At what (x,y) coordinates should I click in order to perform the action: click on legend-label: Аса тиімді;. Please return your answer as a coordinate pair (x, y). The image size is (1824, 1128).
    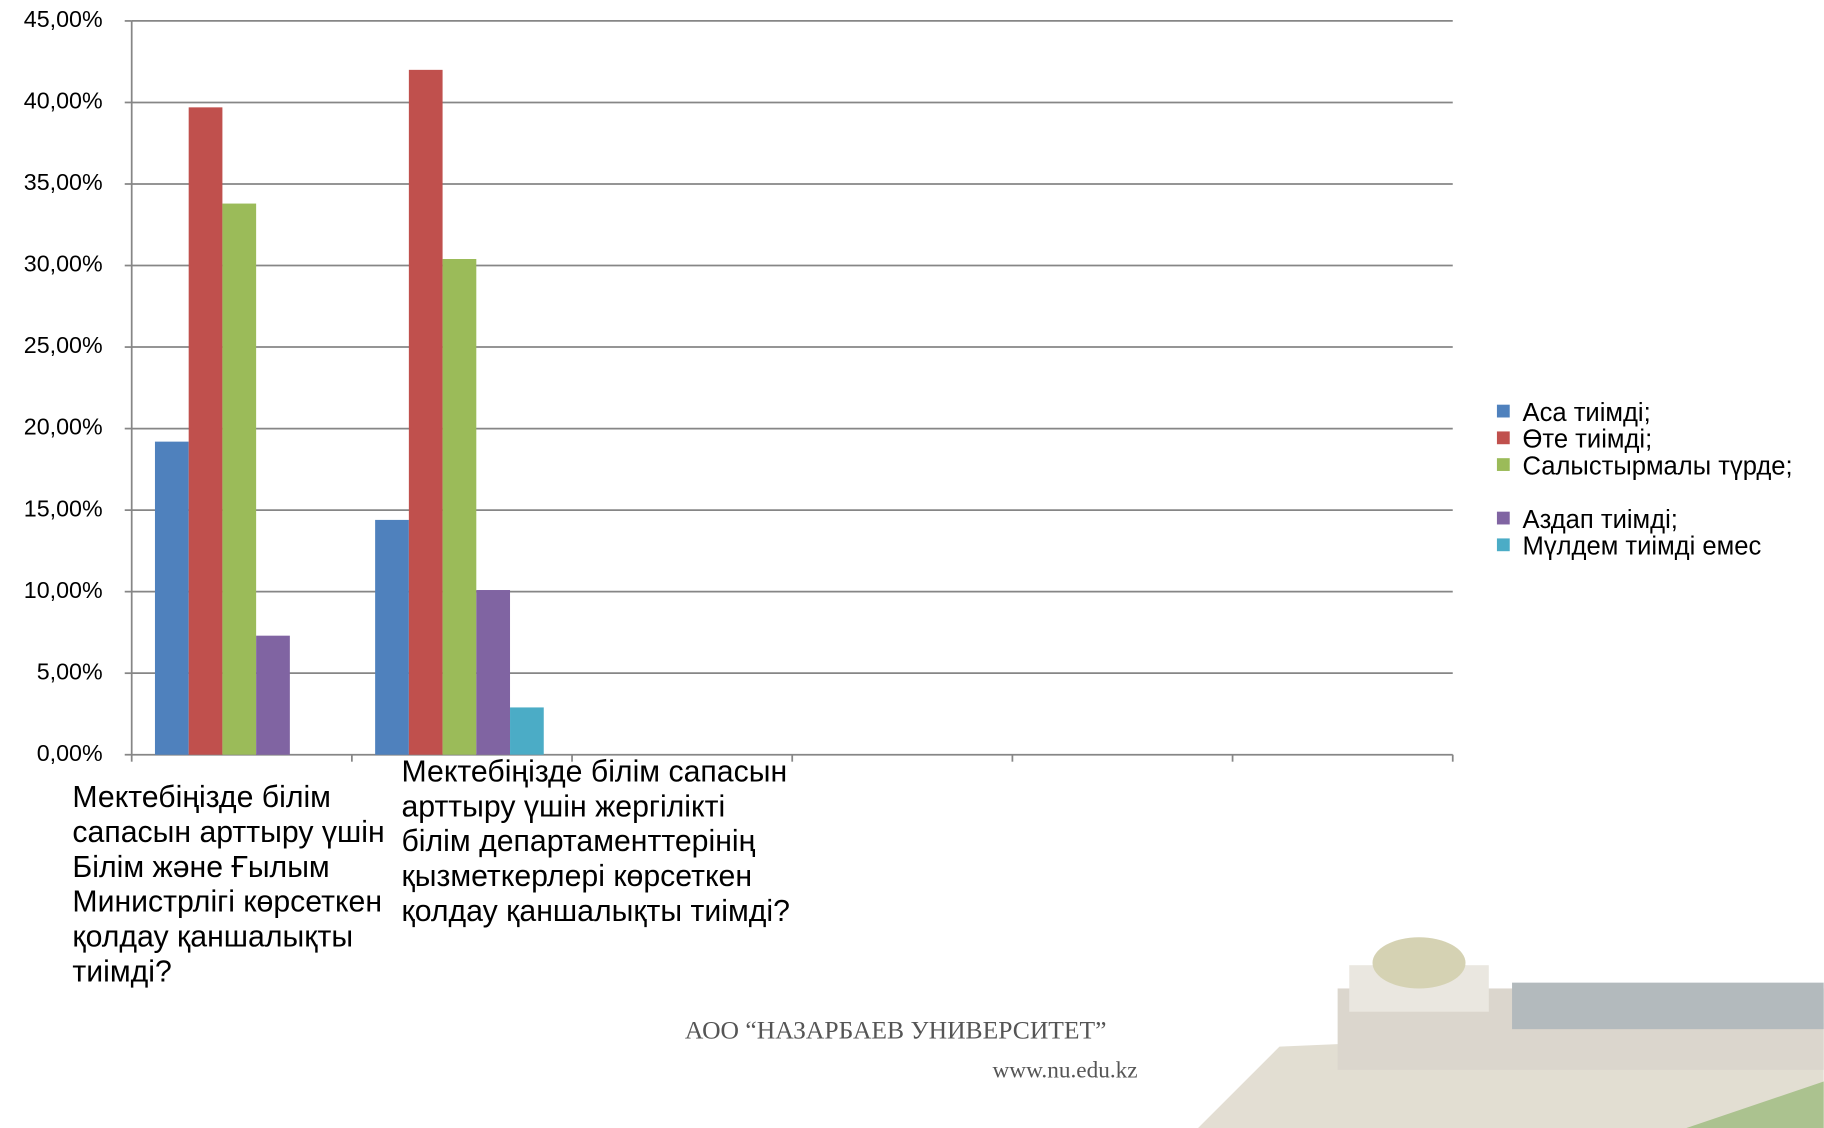
    Looking at the image, I should click on (1586, 412).